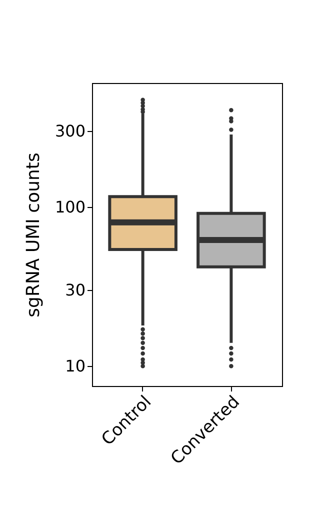  Describe the element at coordinates (70, 206) in the screenshot. I see `y-tick-label: 100` at that location.